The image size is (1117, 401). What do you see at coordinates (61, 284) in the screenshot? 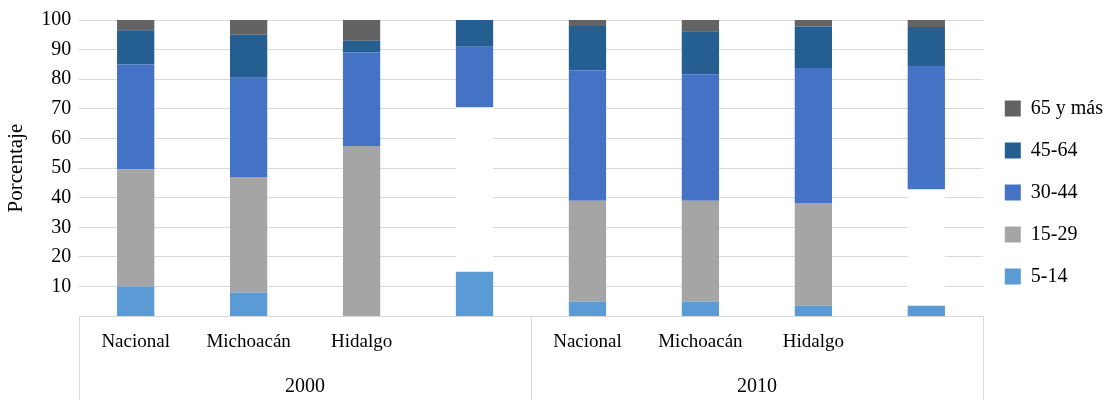
I see `y-tick-label: 10` at bounding box center [61, 284].